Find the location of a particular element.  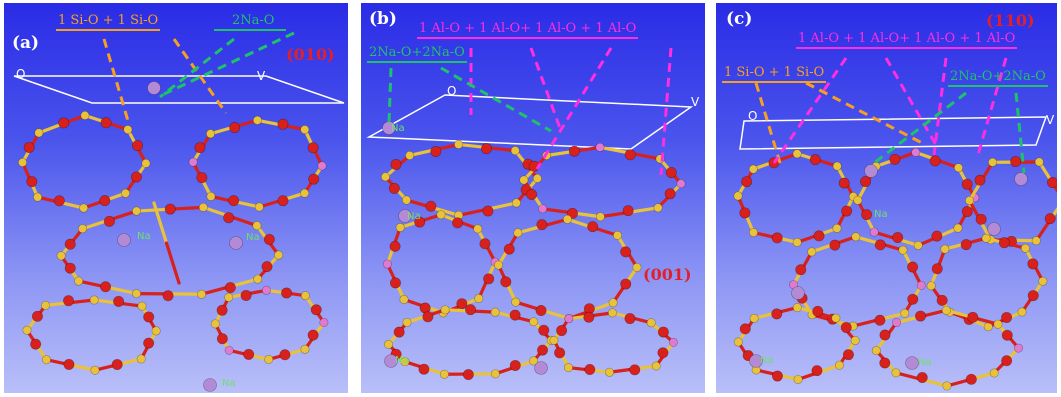

bond-o-segment is located at coordinates (123, 215).